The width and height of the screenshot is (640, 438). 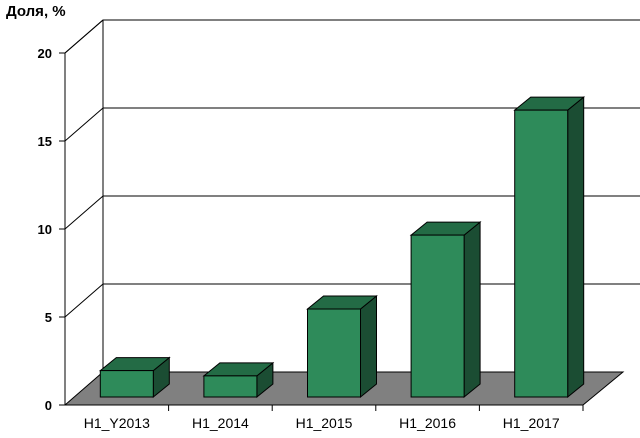 I want to click on y-tick-label: 15, so click(x=45, y=141).